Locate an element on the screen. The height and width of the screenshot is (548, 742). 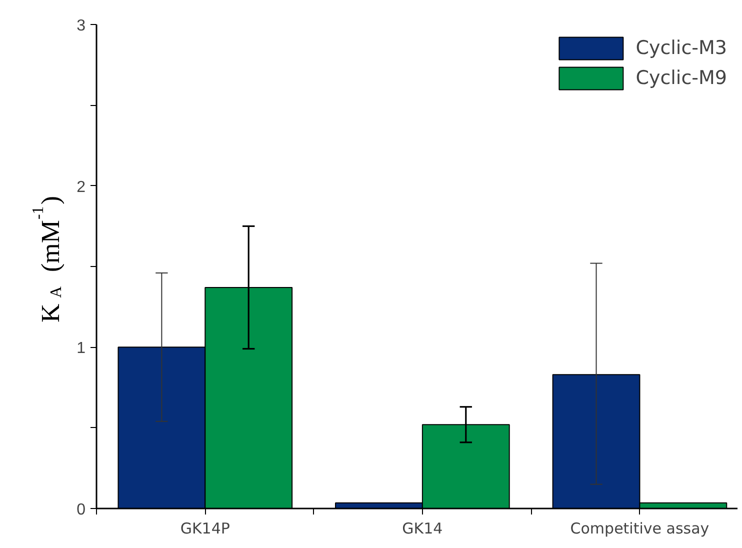
x-tick-label: GK14 is located at coordinates (422, 529).